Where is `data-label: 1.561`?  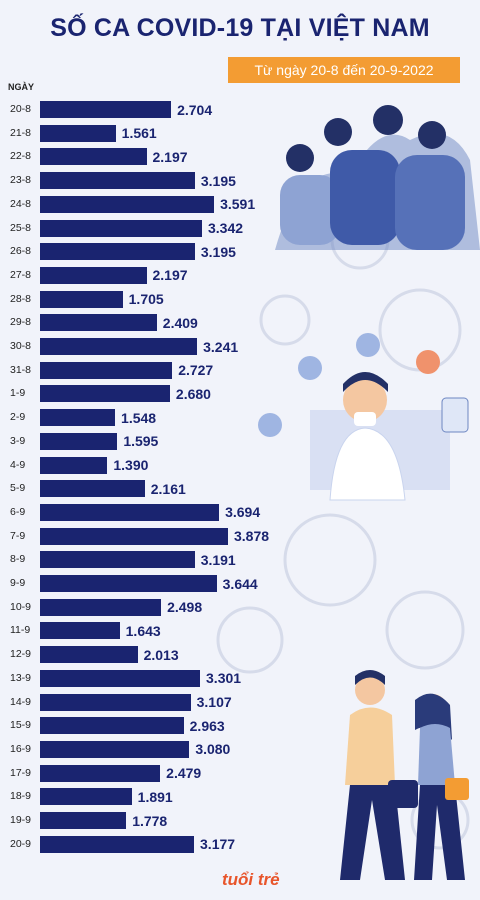 data-label: 1.561 is located at coordinates (139, 133).